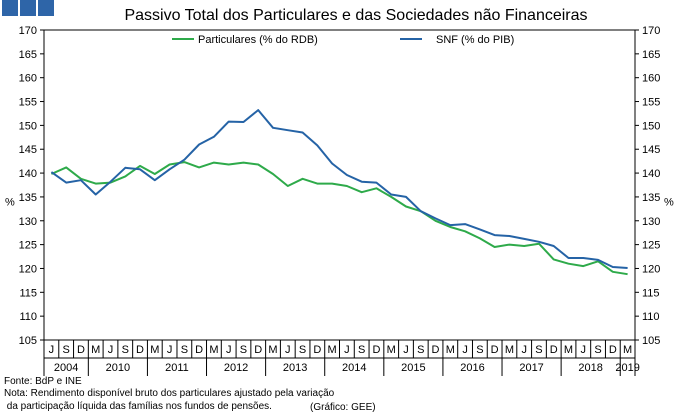  Describe the element at coordinates (43, 381) in the screenshot. I see `footer-source: Fonte: BdP e INE` at that location.